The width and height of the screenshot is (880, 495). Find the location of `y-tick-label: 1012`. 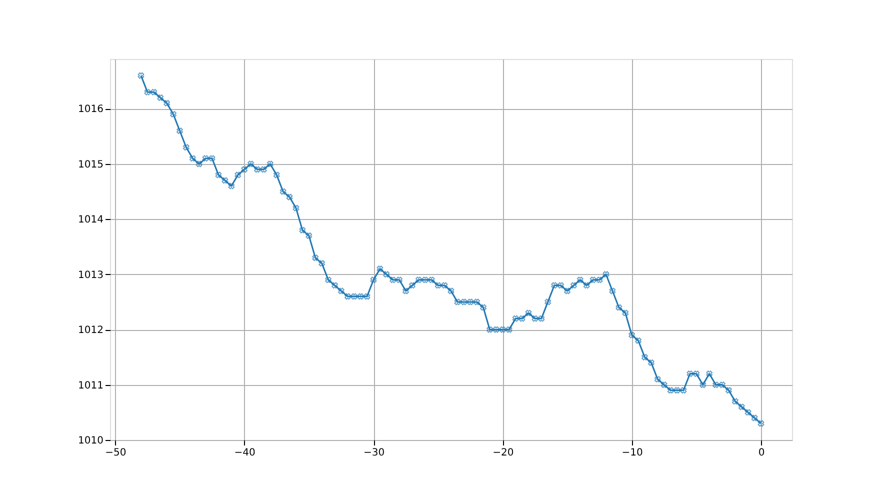

y-tick-label: 1012 is located at coordinates (91, 330).